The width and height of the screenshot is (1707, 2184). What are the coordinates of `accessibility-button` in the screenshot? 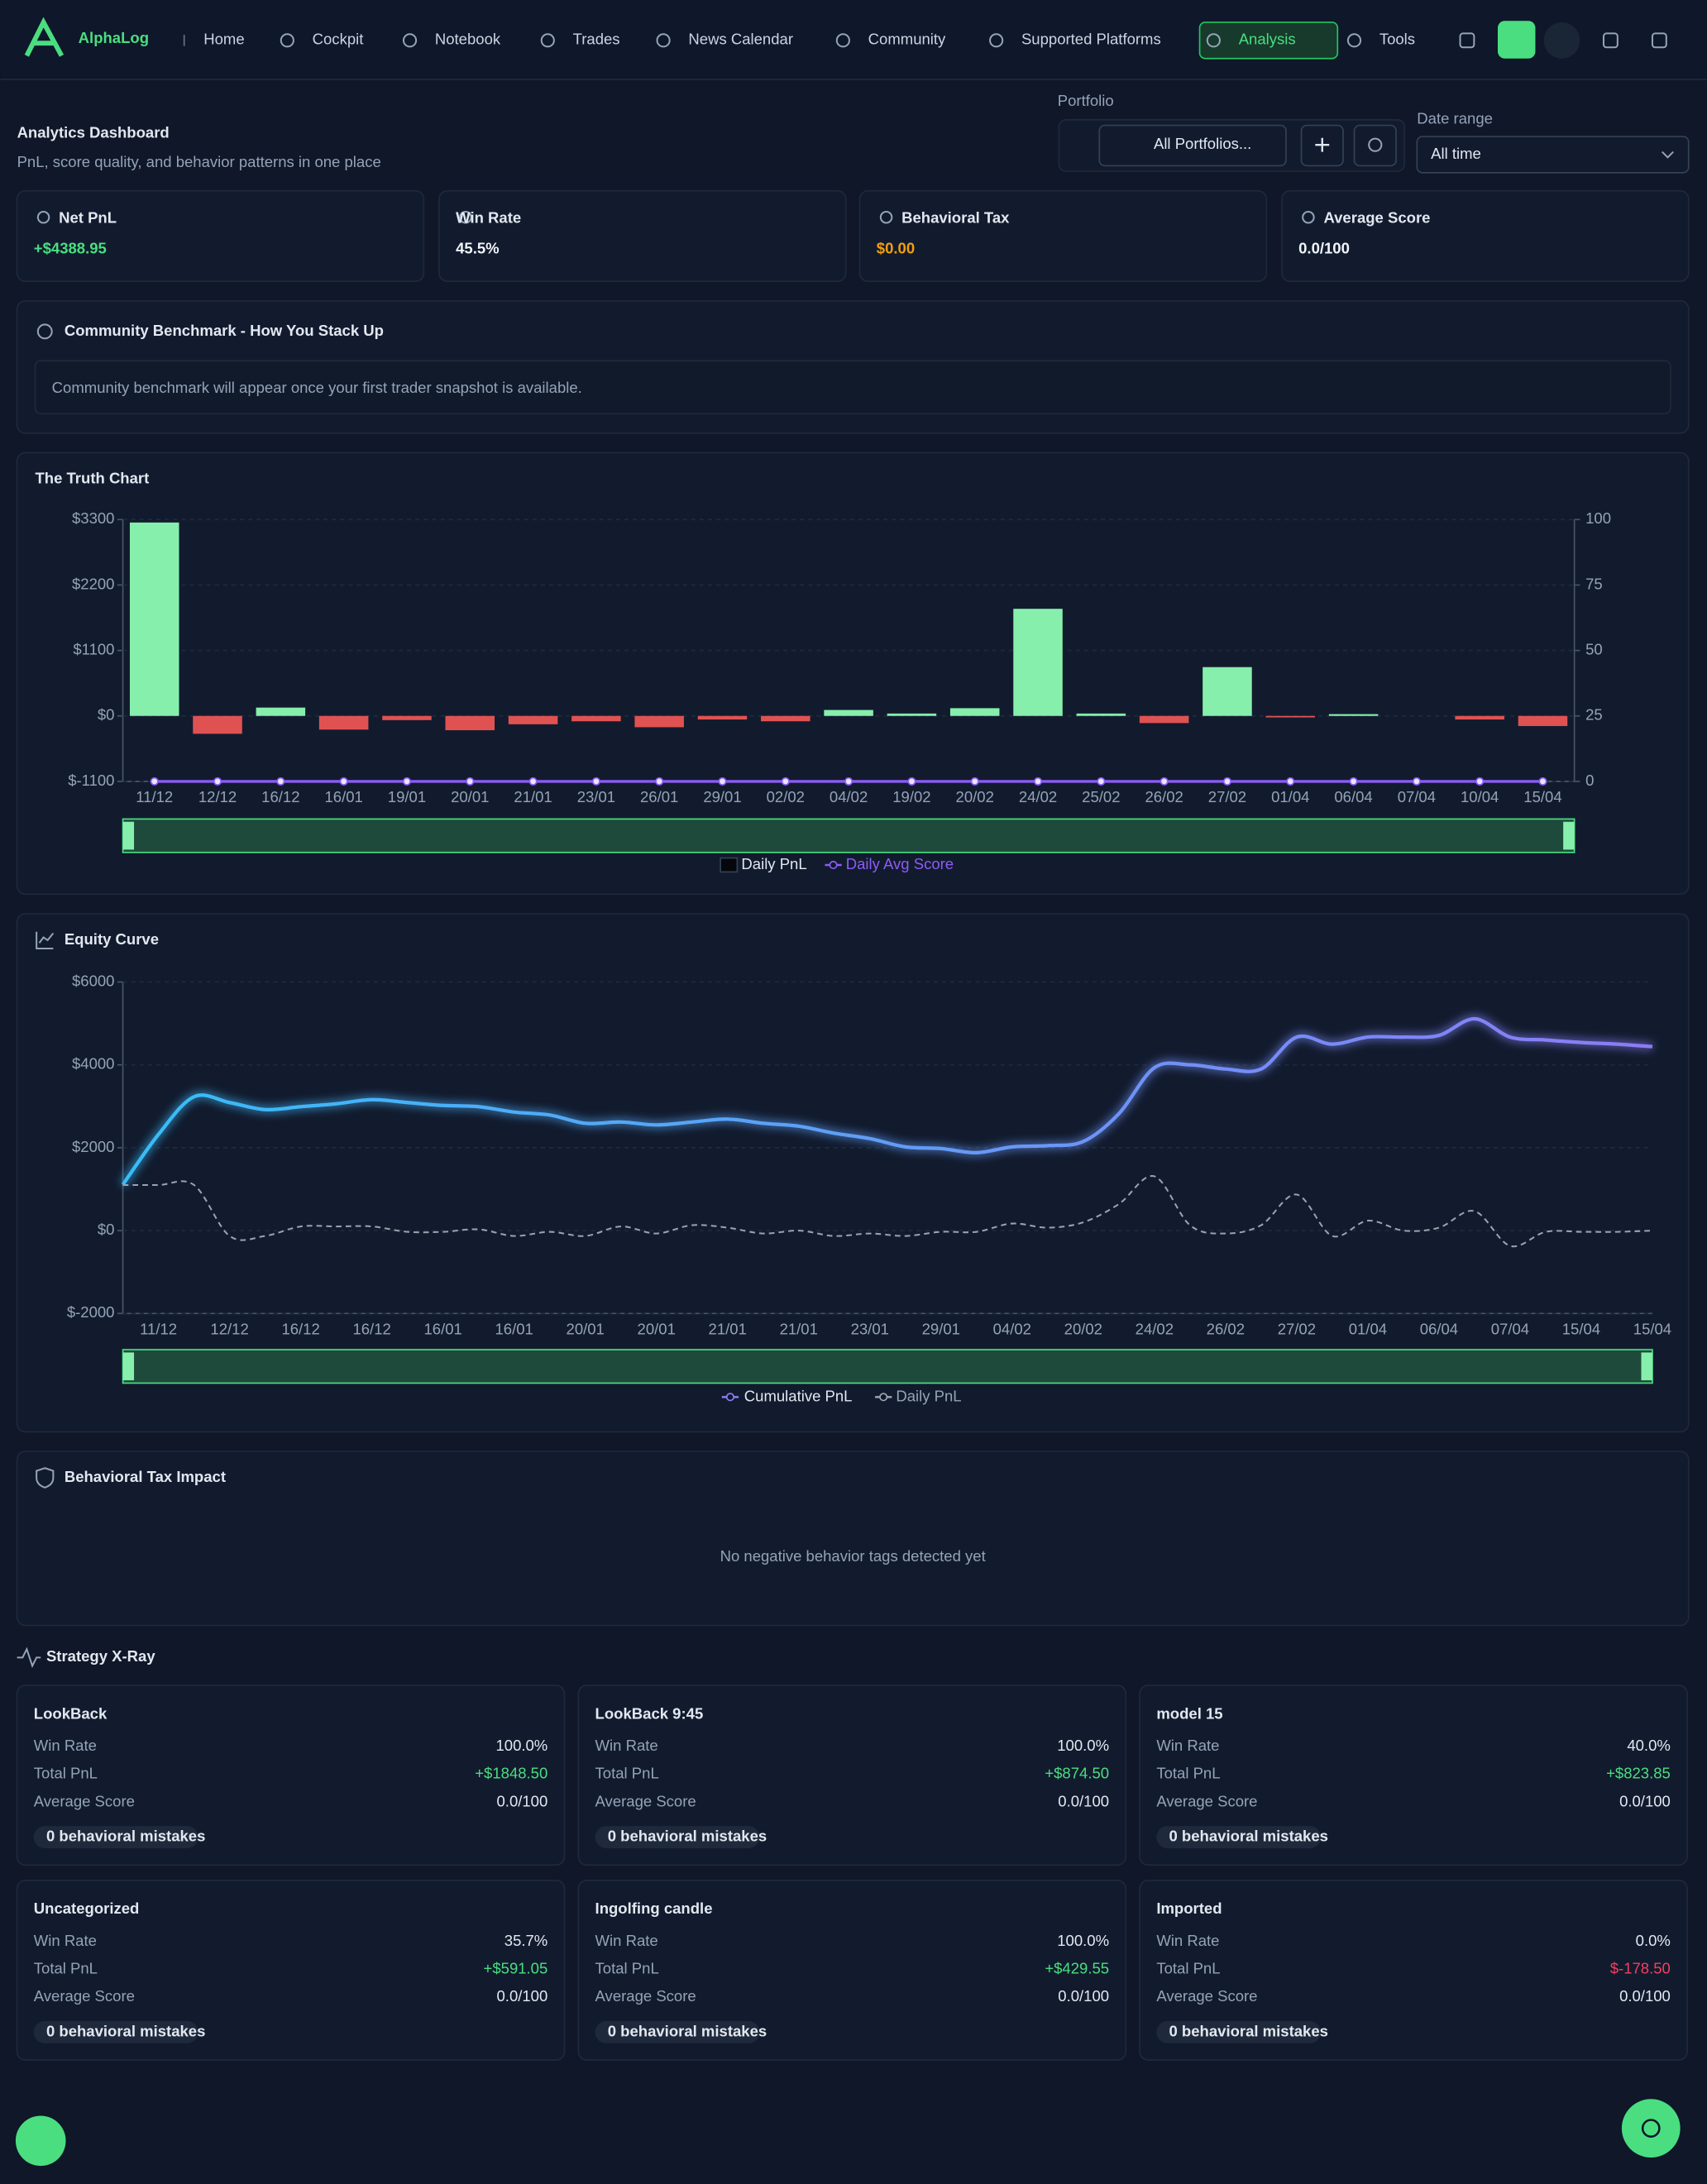 It's located at (40, 2141).